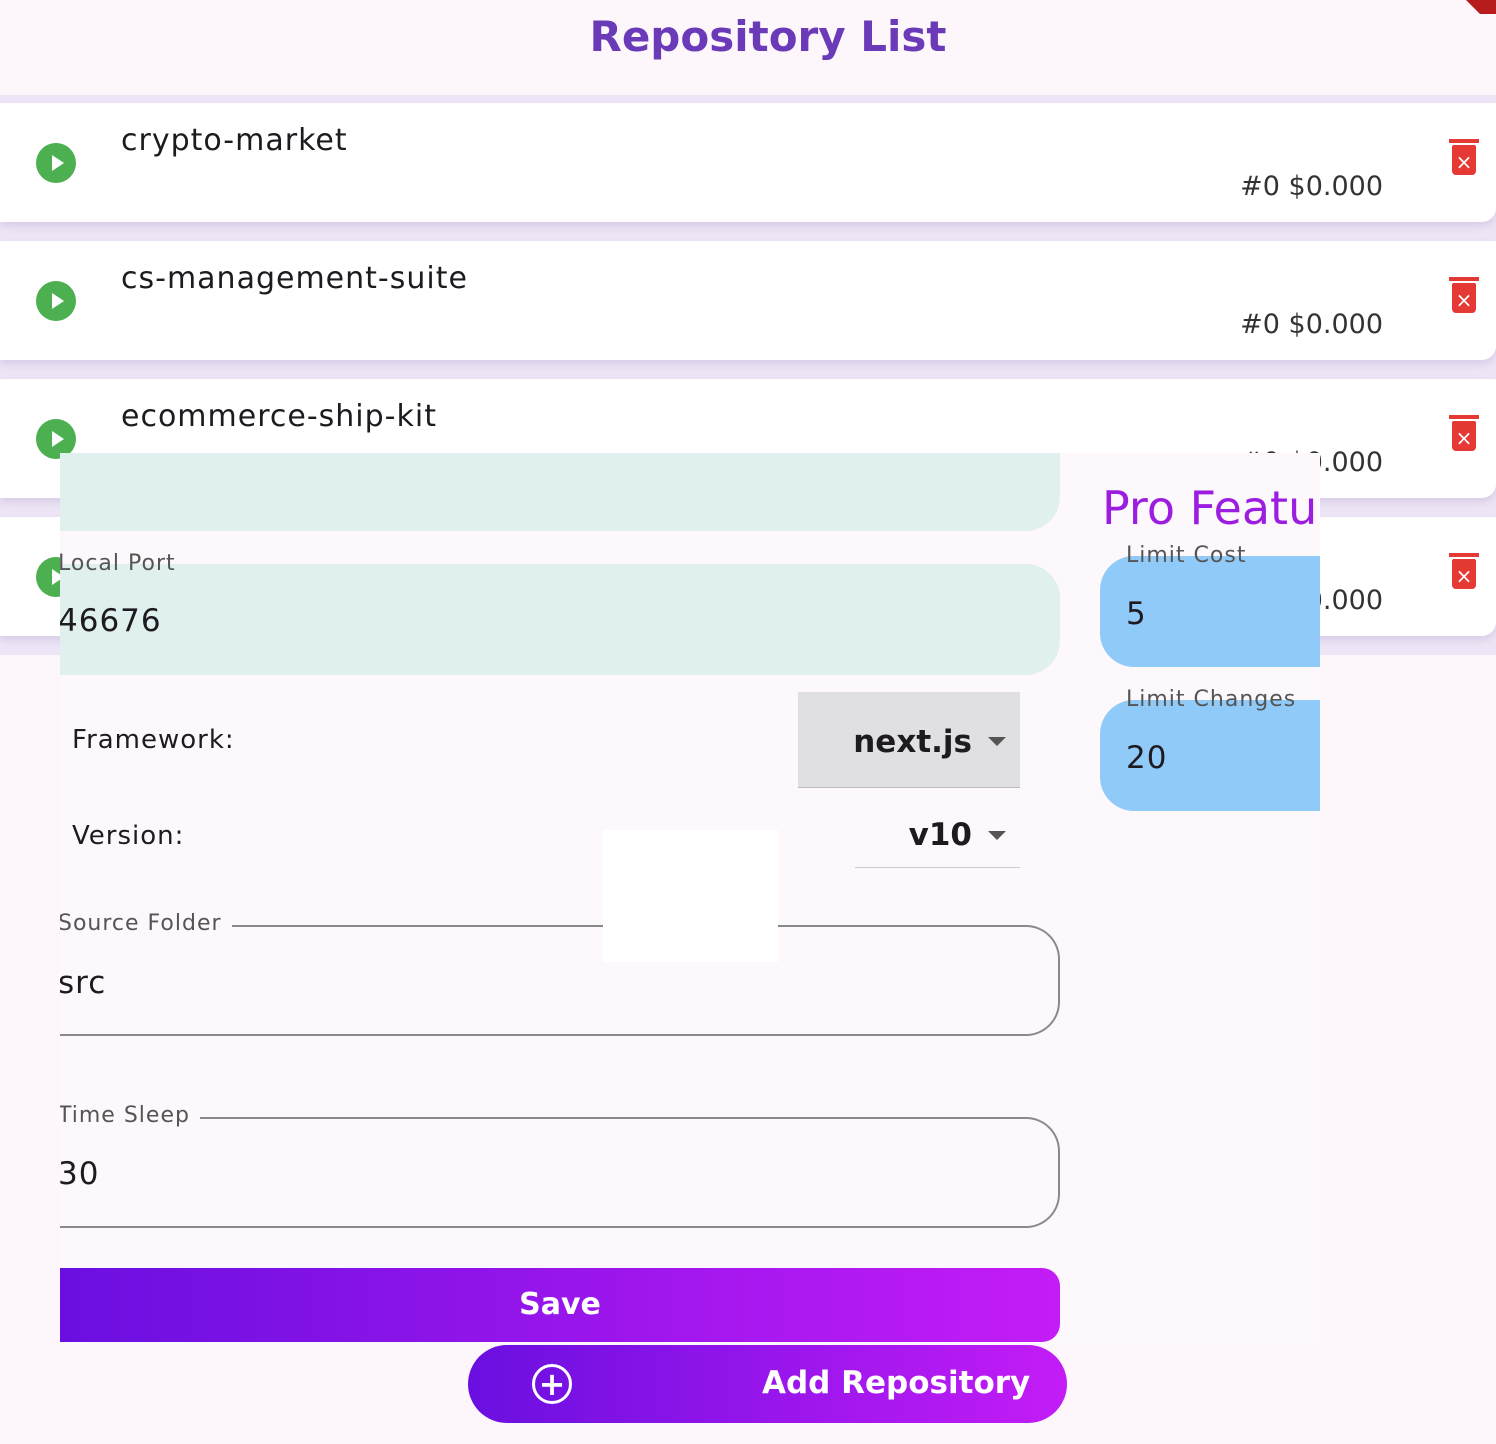 This screenshot has height=1444, width=1496. I want to click on field-value: 5, so click(1136, 614).